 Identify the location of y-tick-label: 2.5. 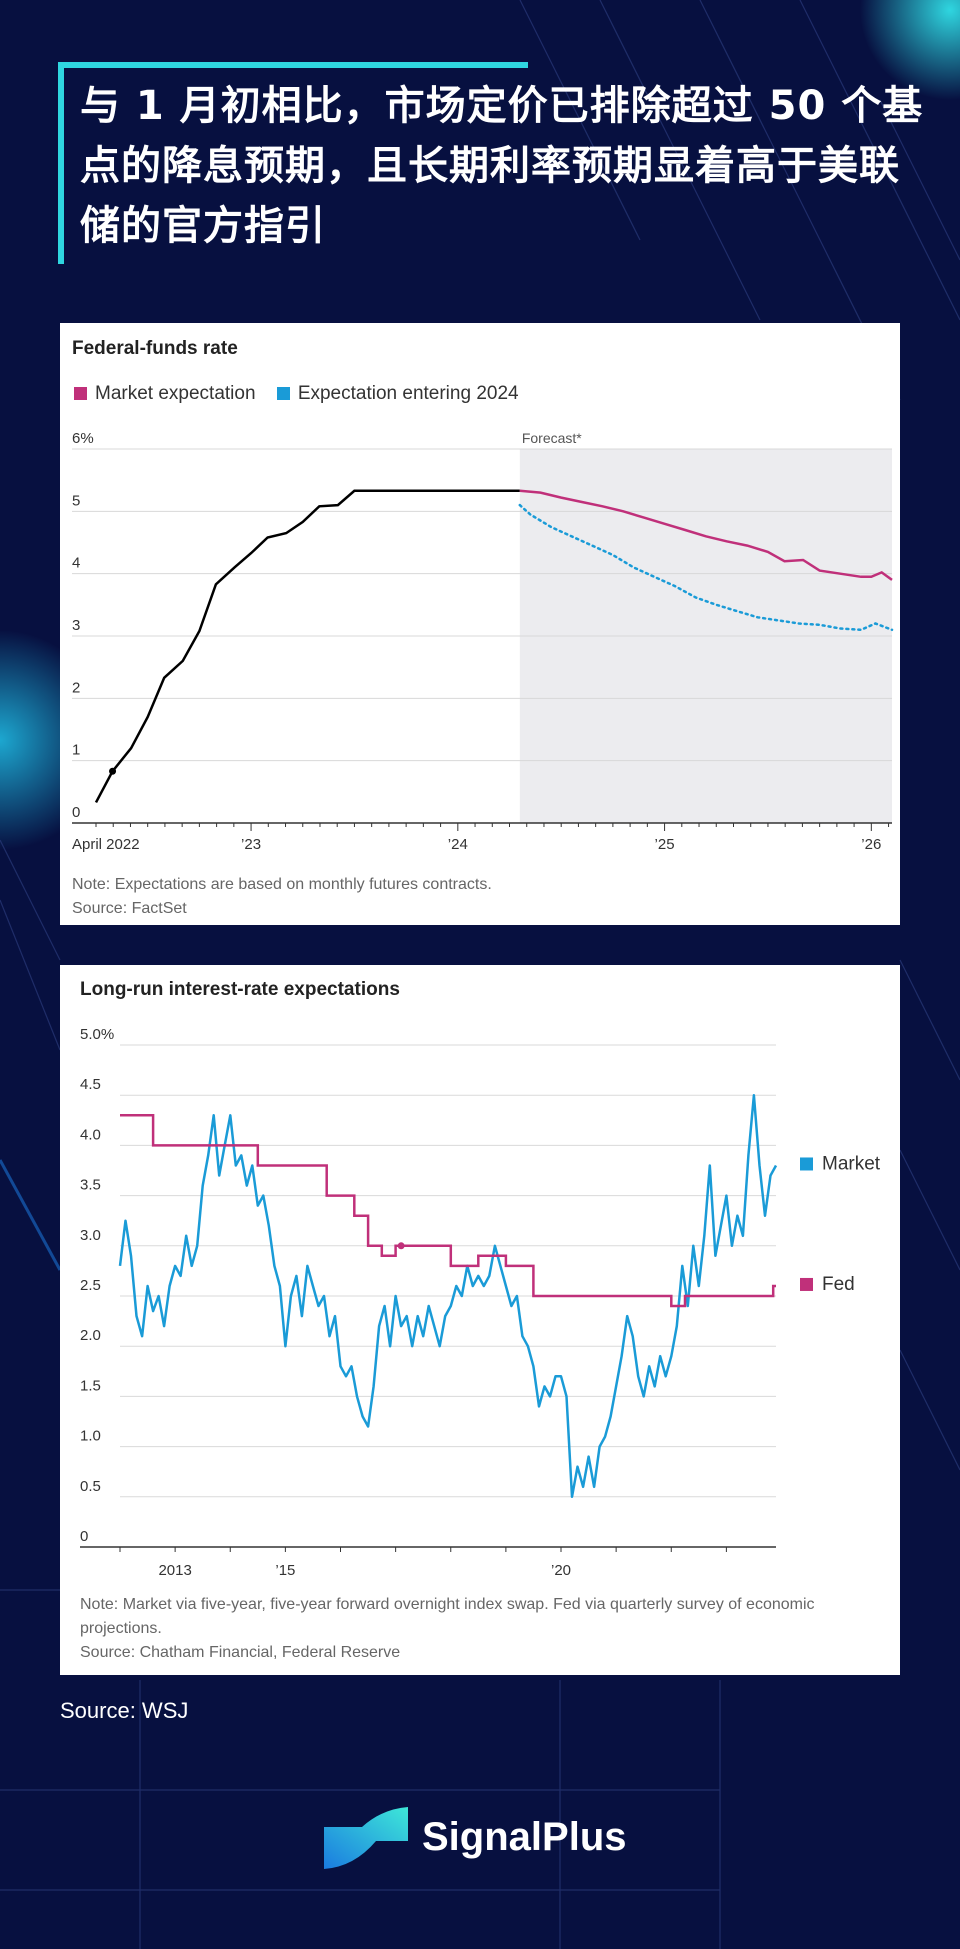
(90, 1285).